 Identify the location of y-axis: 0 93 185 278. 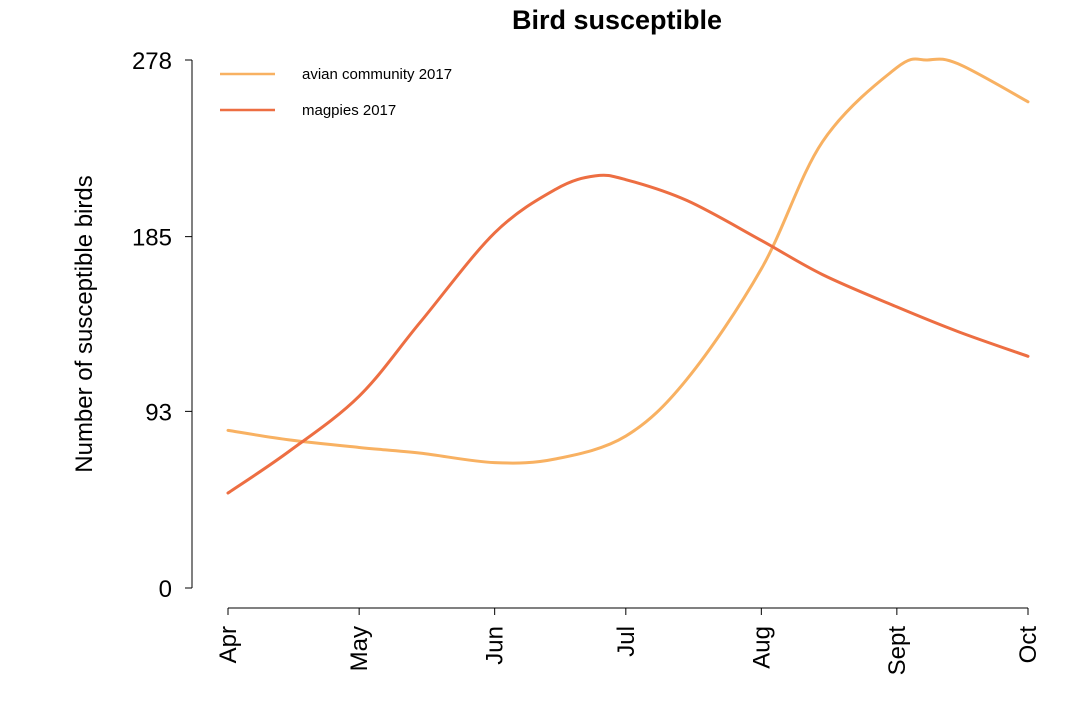
(162, 325).